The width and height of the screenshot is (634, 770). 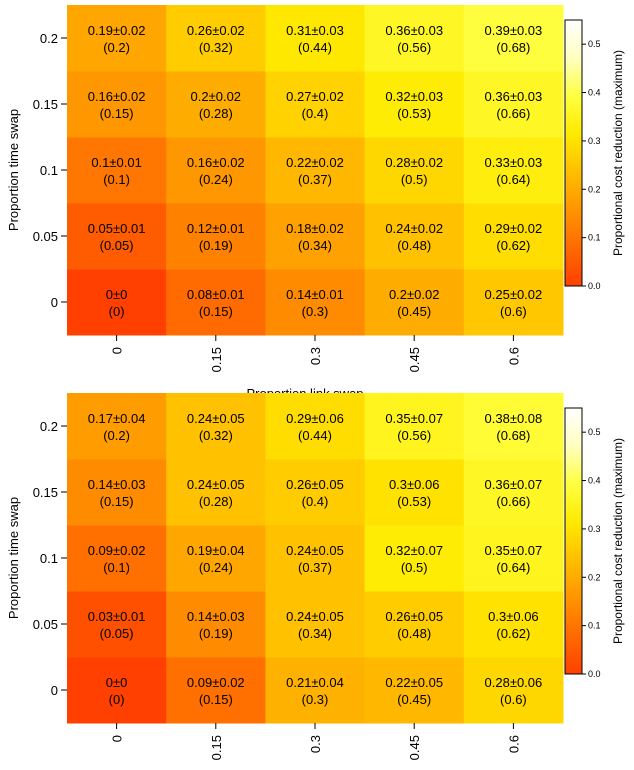 What do you see at coordinates (513, 633) in the screenshot?
I see `cell-max-label: (0.62)` at bounding box center [513, 633].